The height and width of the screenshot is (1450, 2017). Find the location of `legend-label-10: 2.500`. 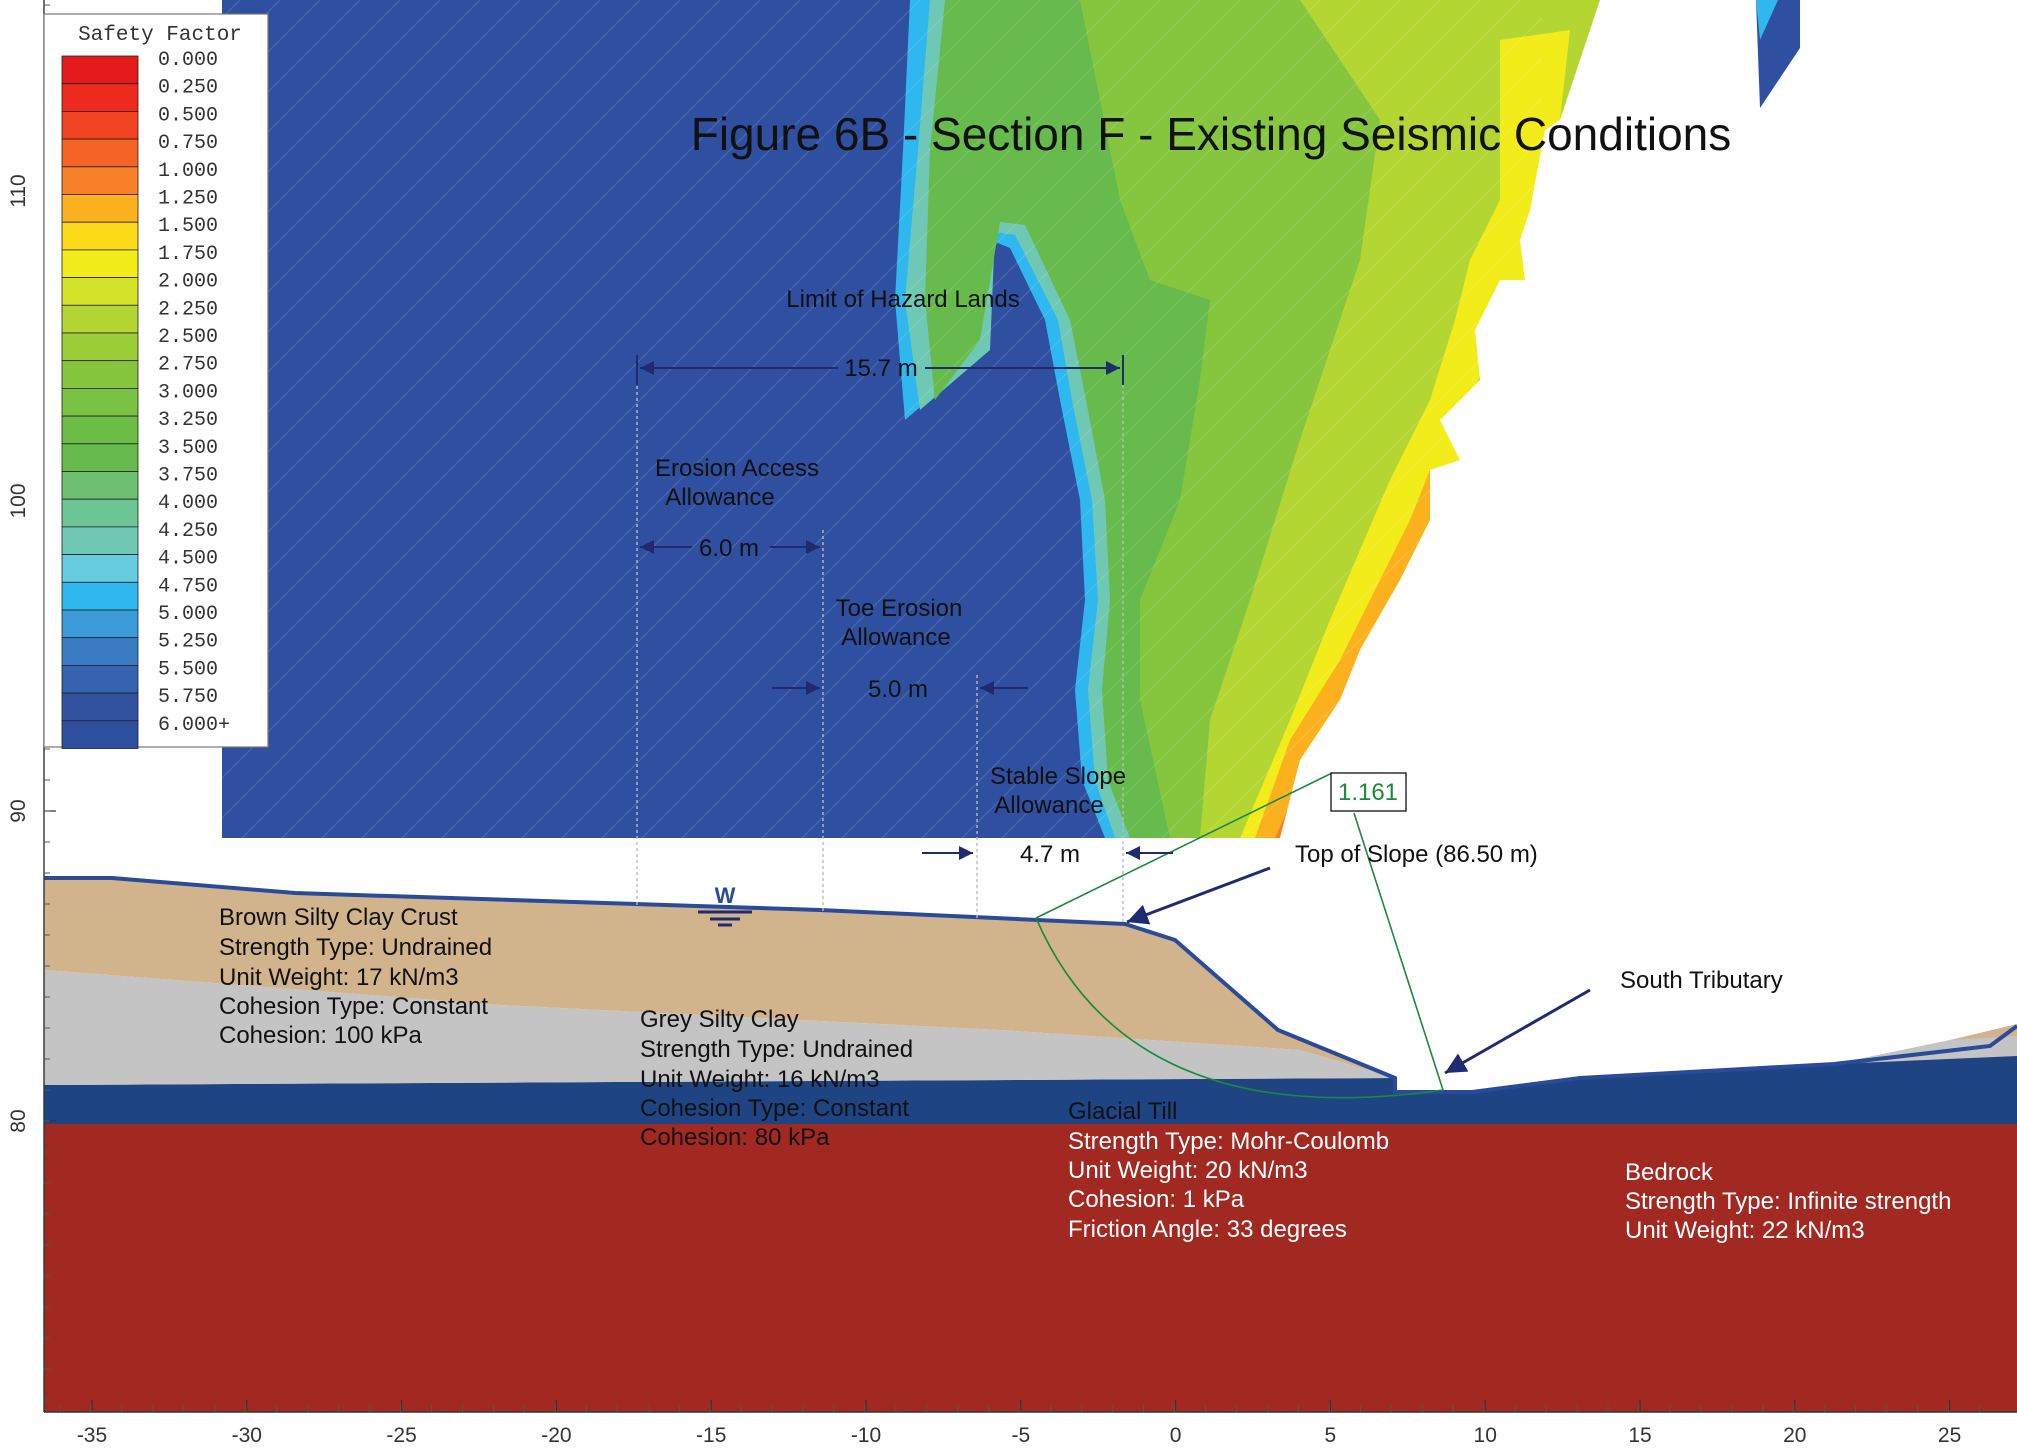

legend-label-10: 2.500 is located at coordinates (188, 337).